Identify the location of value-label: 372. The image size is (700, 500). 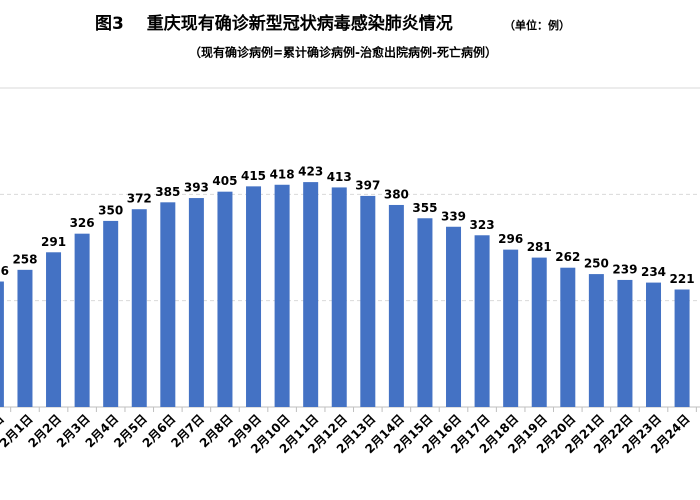
(139, 199).